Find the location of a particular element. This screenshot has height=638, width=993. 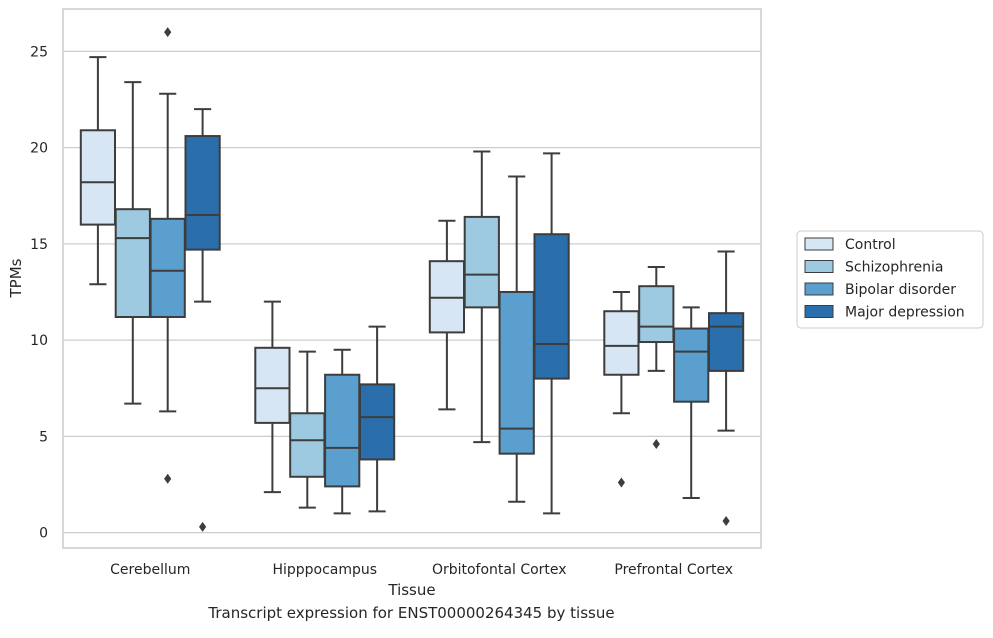

y-tick-label: 10 is located at coordinates (39, 341).